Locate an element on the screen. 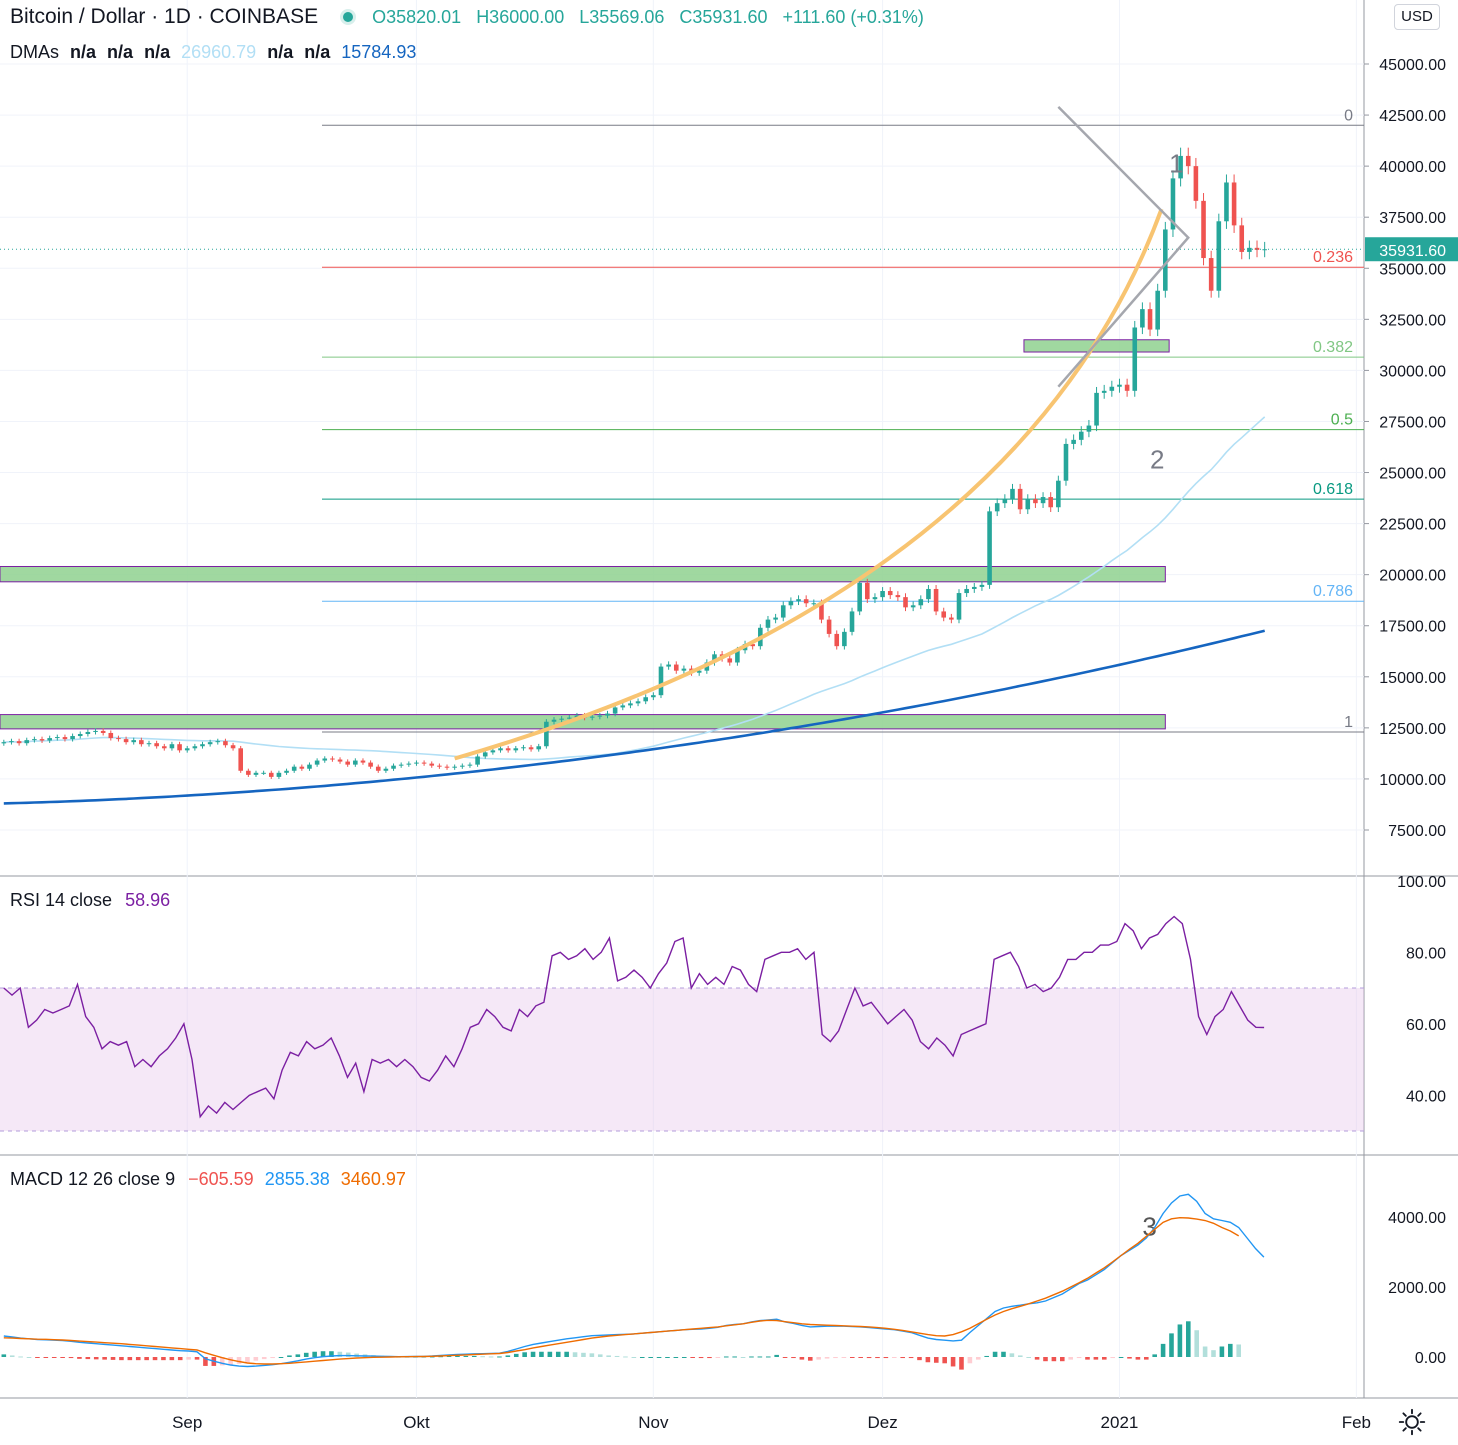  macd-line-value: 2855.38 is located at coordinates (297, 1179).